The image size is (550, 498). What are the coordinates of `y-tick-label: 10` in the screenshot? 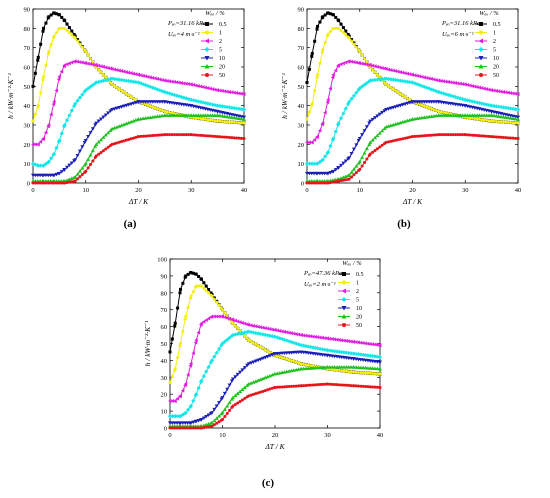 It's located at (301, 164).